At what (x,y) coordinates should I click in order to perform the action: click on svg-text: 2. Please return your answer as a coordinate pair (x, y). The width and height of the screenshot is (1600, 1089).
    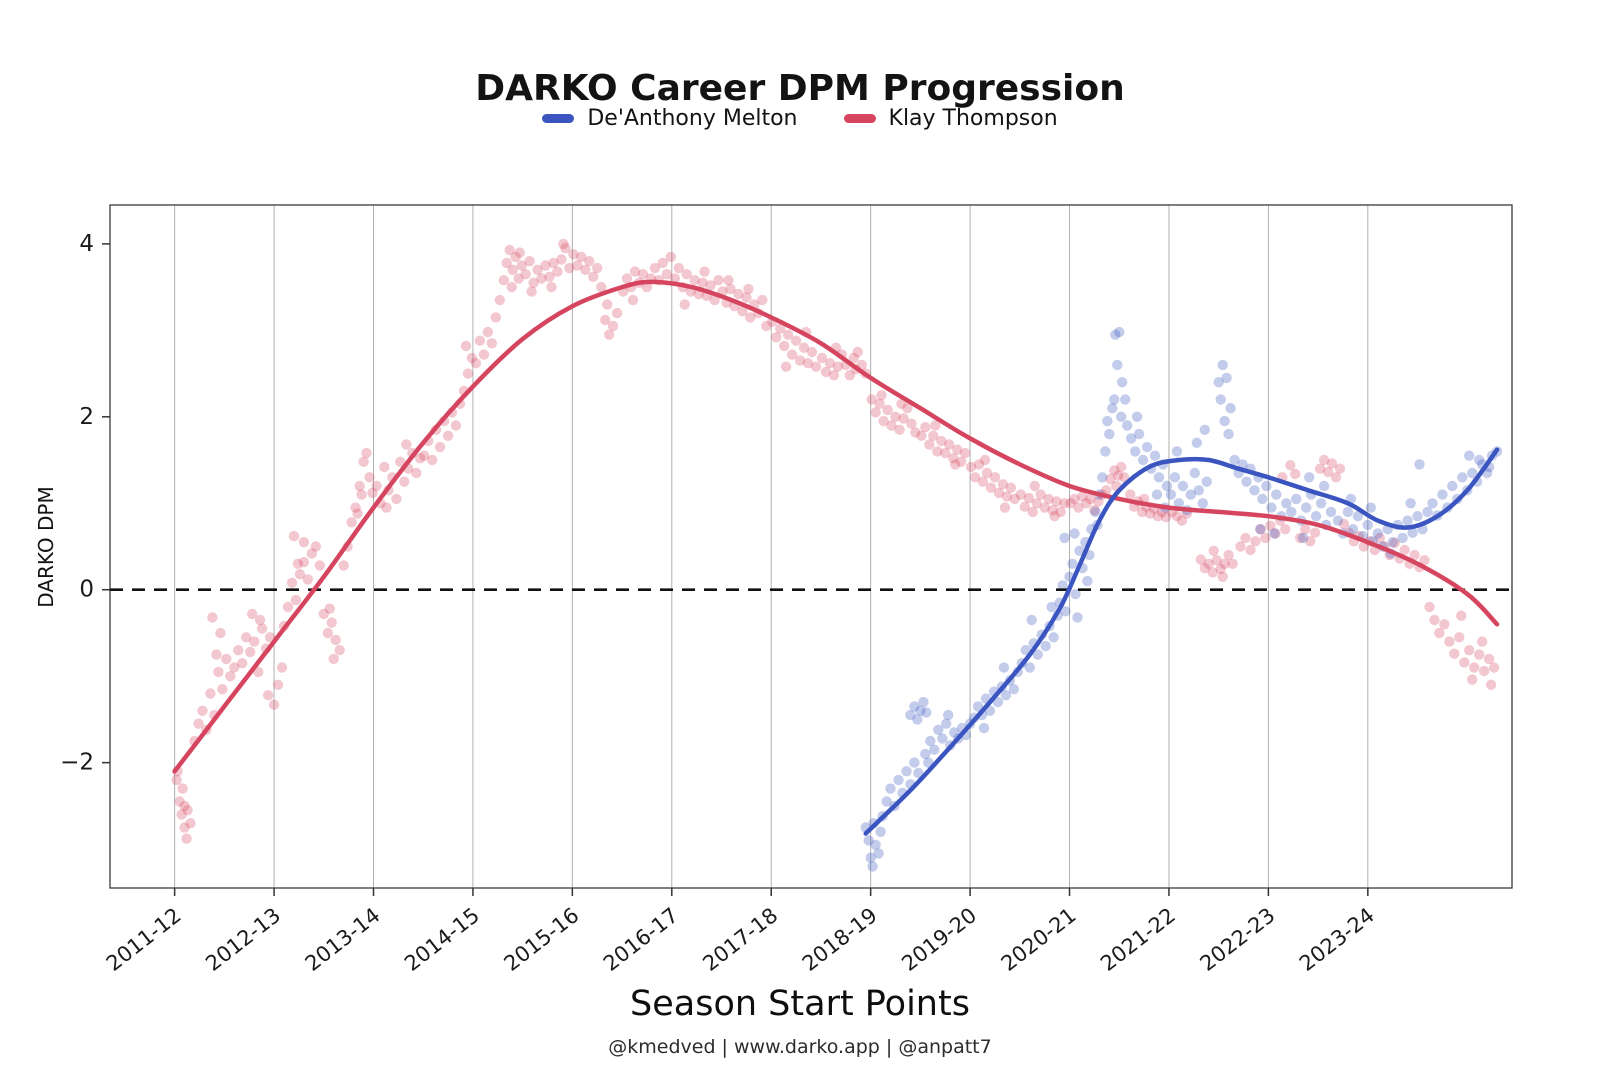
    Looking at the image, I should click on (86, 417).